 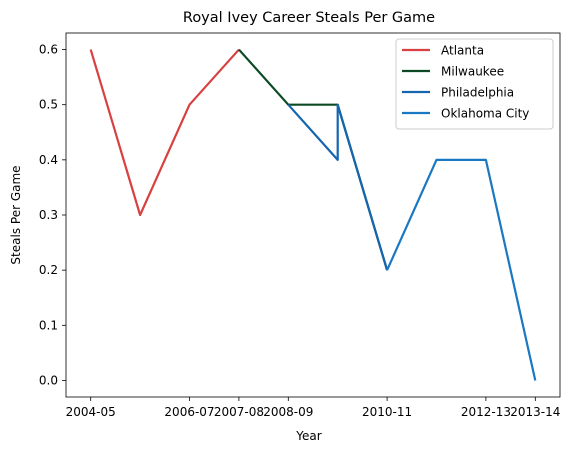 I want to click on x-tick-label: 2007-08, so click(x=239, y=412).